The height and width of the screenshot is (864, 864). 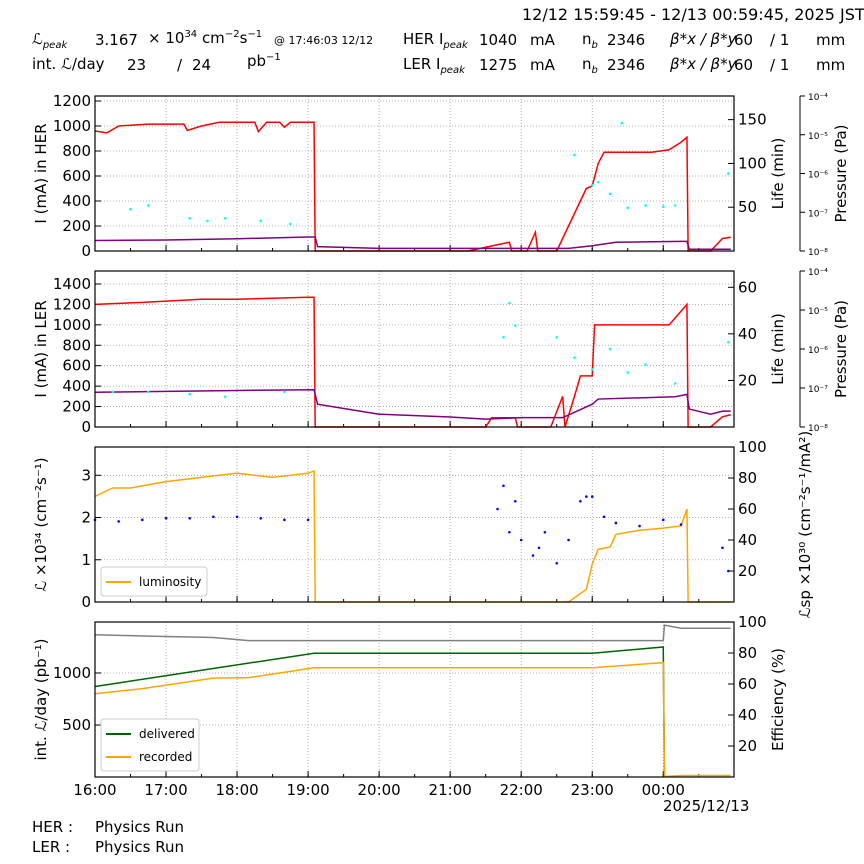 What do you see at coordinates (165, 790) in the screenshot?
I see `x-tick-label: 17:00` at bounding box center [165, 790].